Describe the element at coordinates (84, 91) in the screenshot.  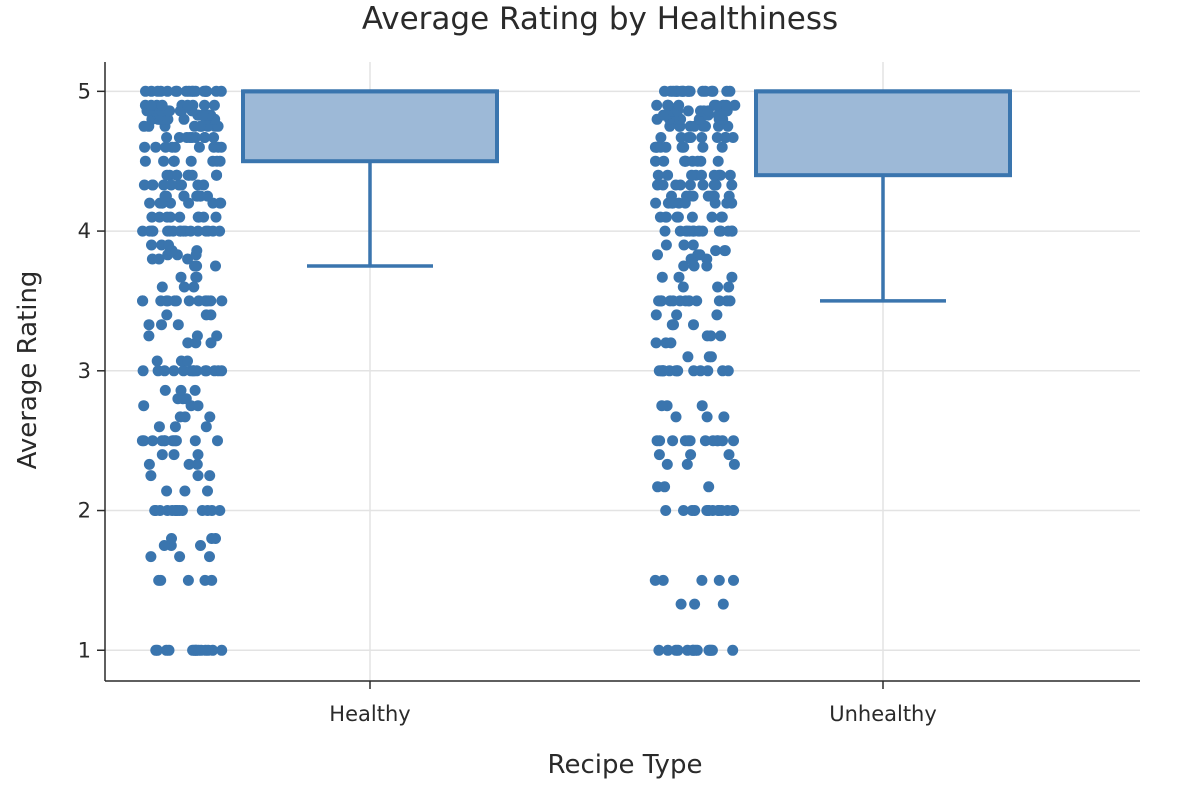
I see `y-tick-label: 5` at that location.